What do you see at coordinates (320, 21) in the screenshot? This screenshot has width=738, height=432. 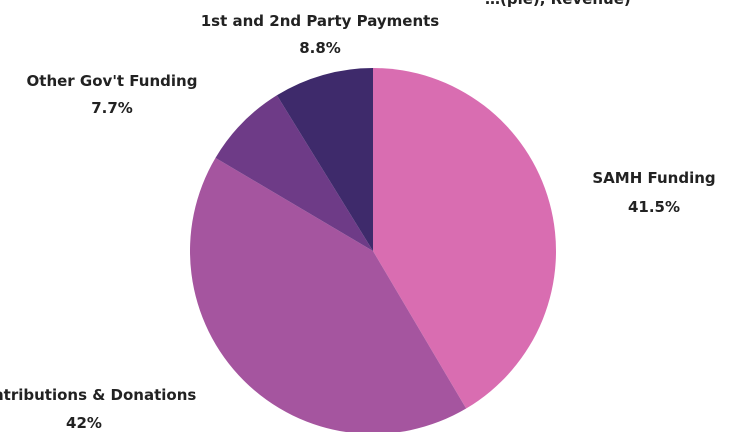 I see `slice-label-party-payments: 1st and 2nd Party Payments` at bounding box center [320, 21].